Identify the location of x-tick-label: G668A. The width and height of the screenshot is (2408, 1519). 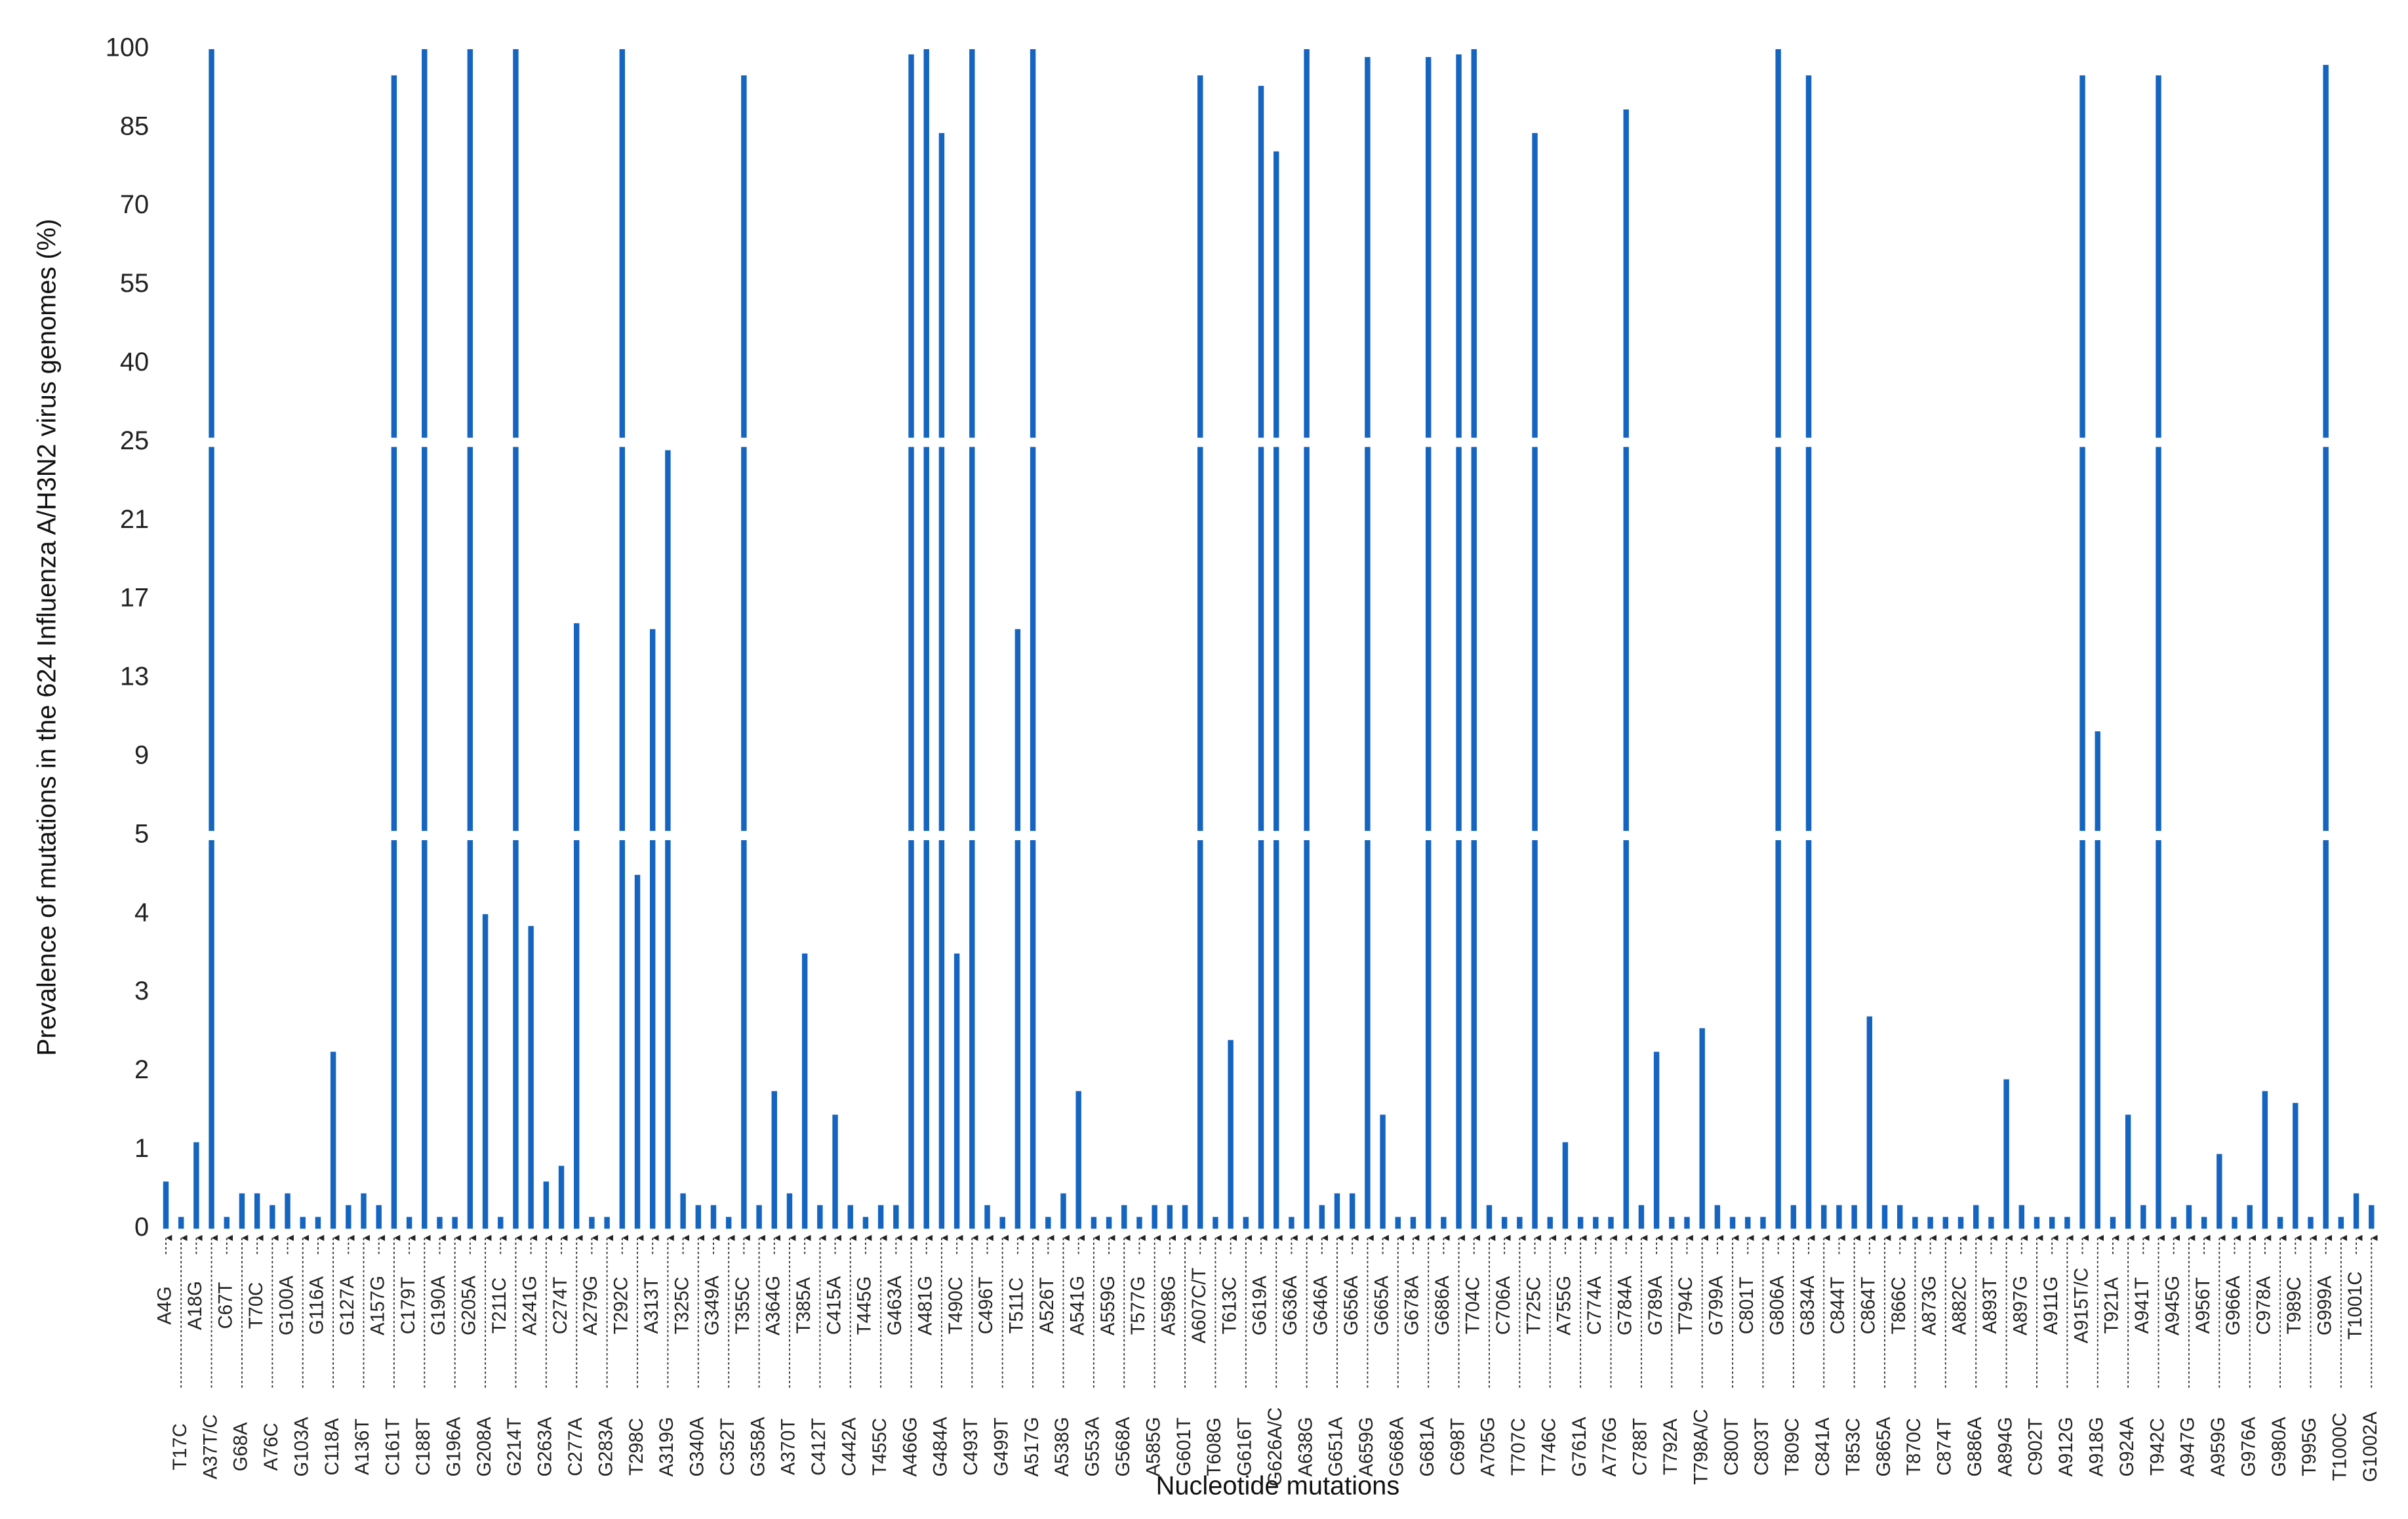
(1398, 1447).